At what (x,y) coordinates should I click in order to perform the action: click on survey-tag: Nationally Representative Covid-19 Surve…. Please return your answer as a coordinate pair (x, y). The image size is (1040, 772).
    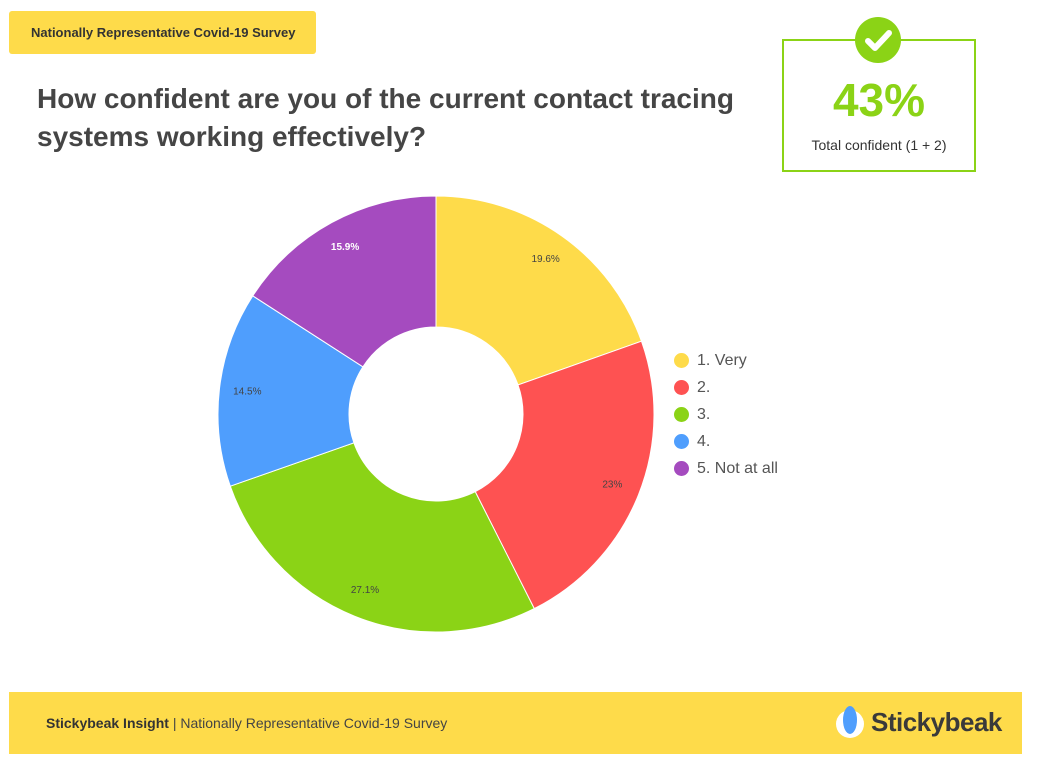
    Looking at the image, I should click on (162, 32).